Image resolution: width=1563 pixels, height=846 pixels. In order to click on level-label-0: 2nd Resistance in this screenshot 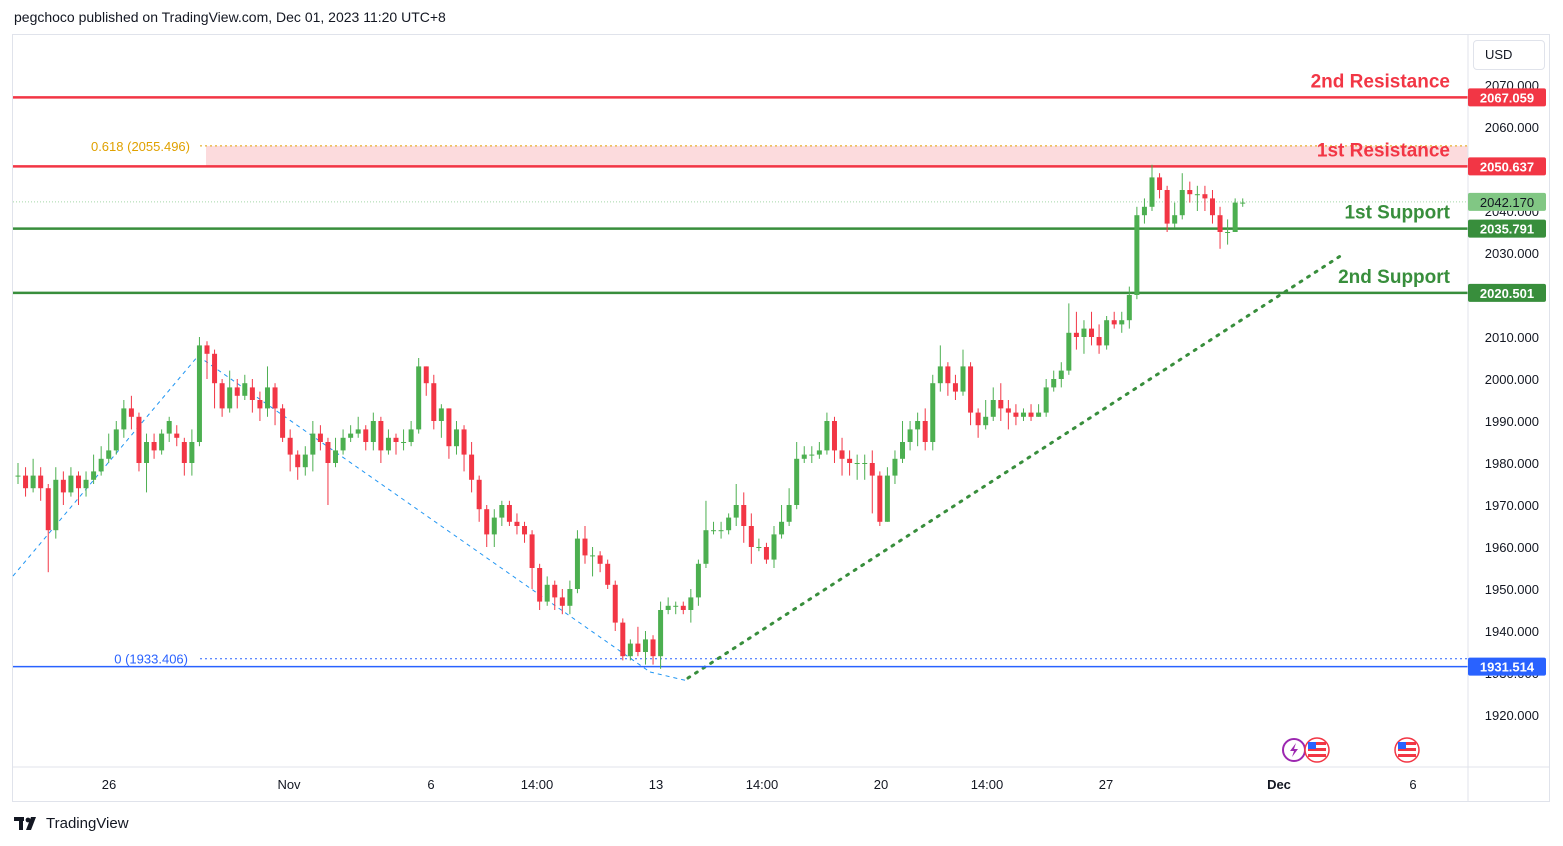, I will do `click(1380, 81)`.